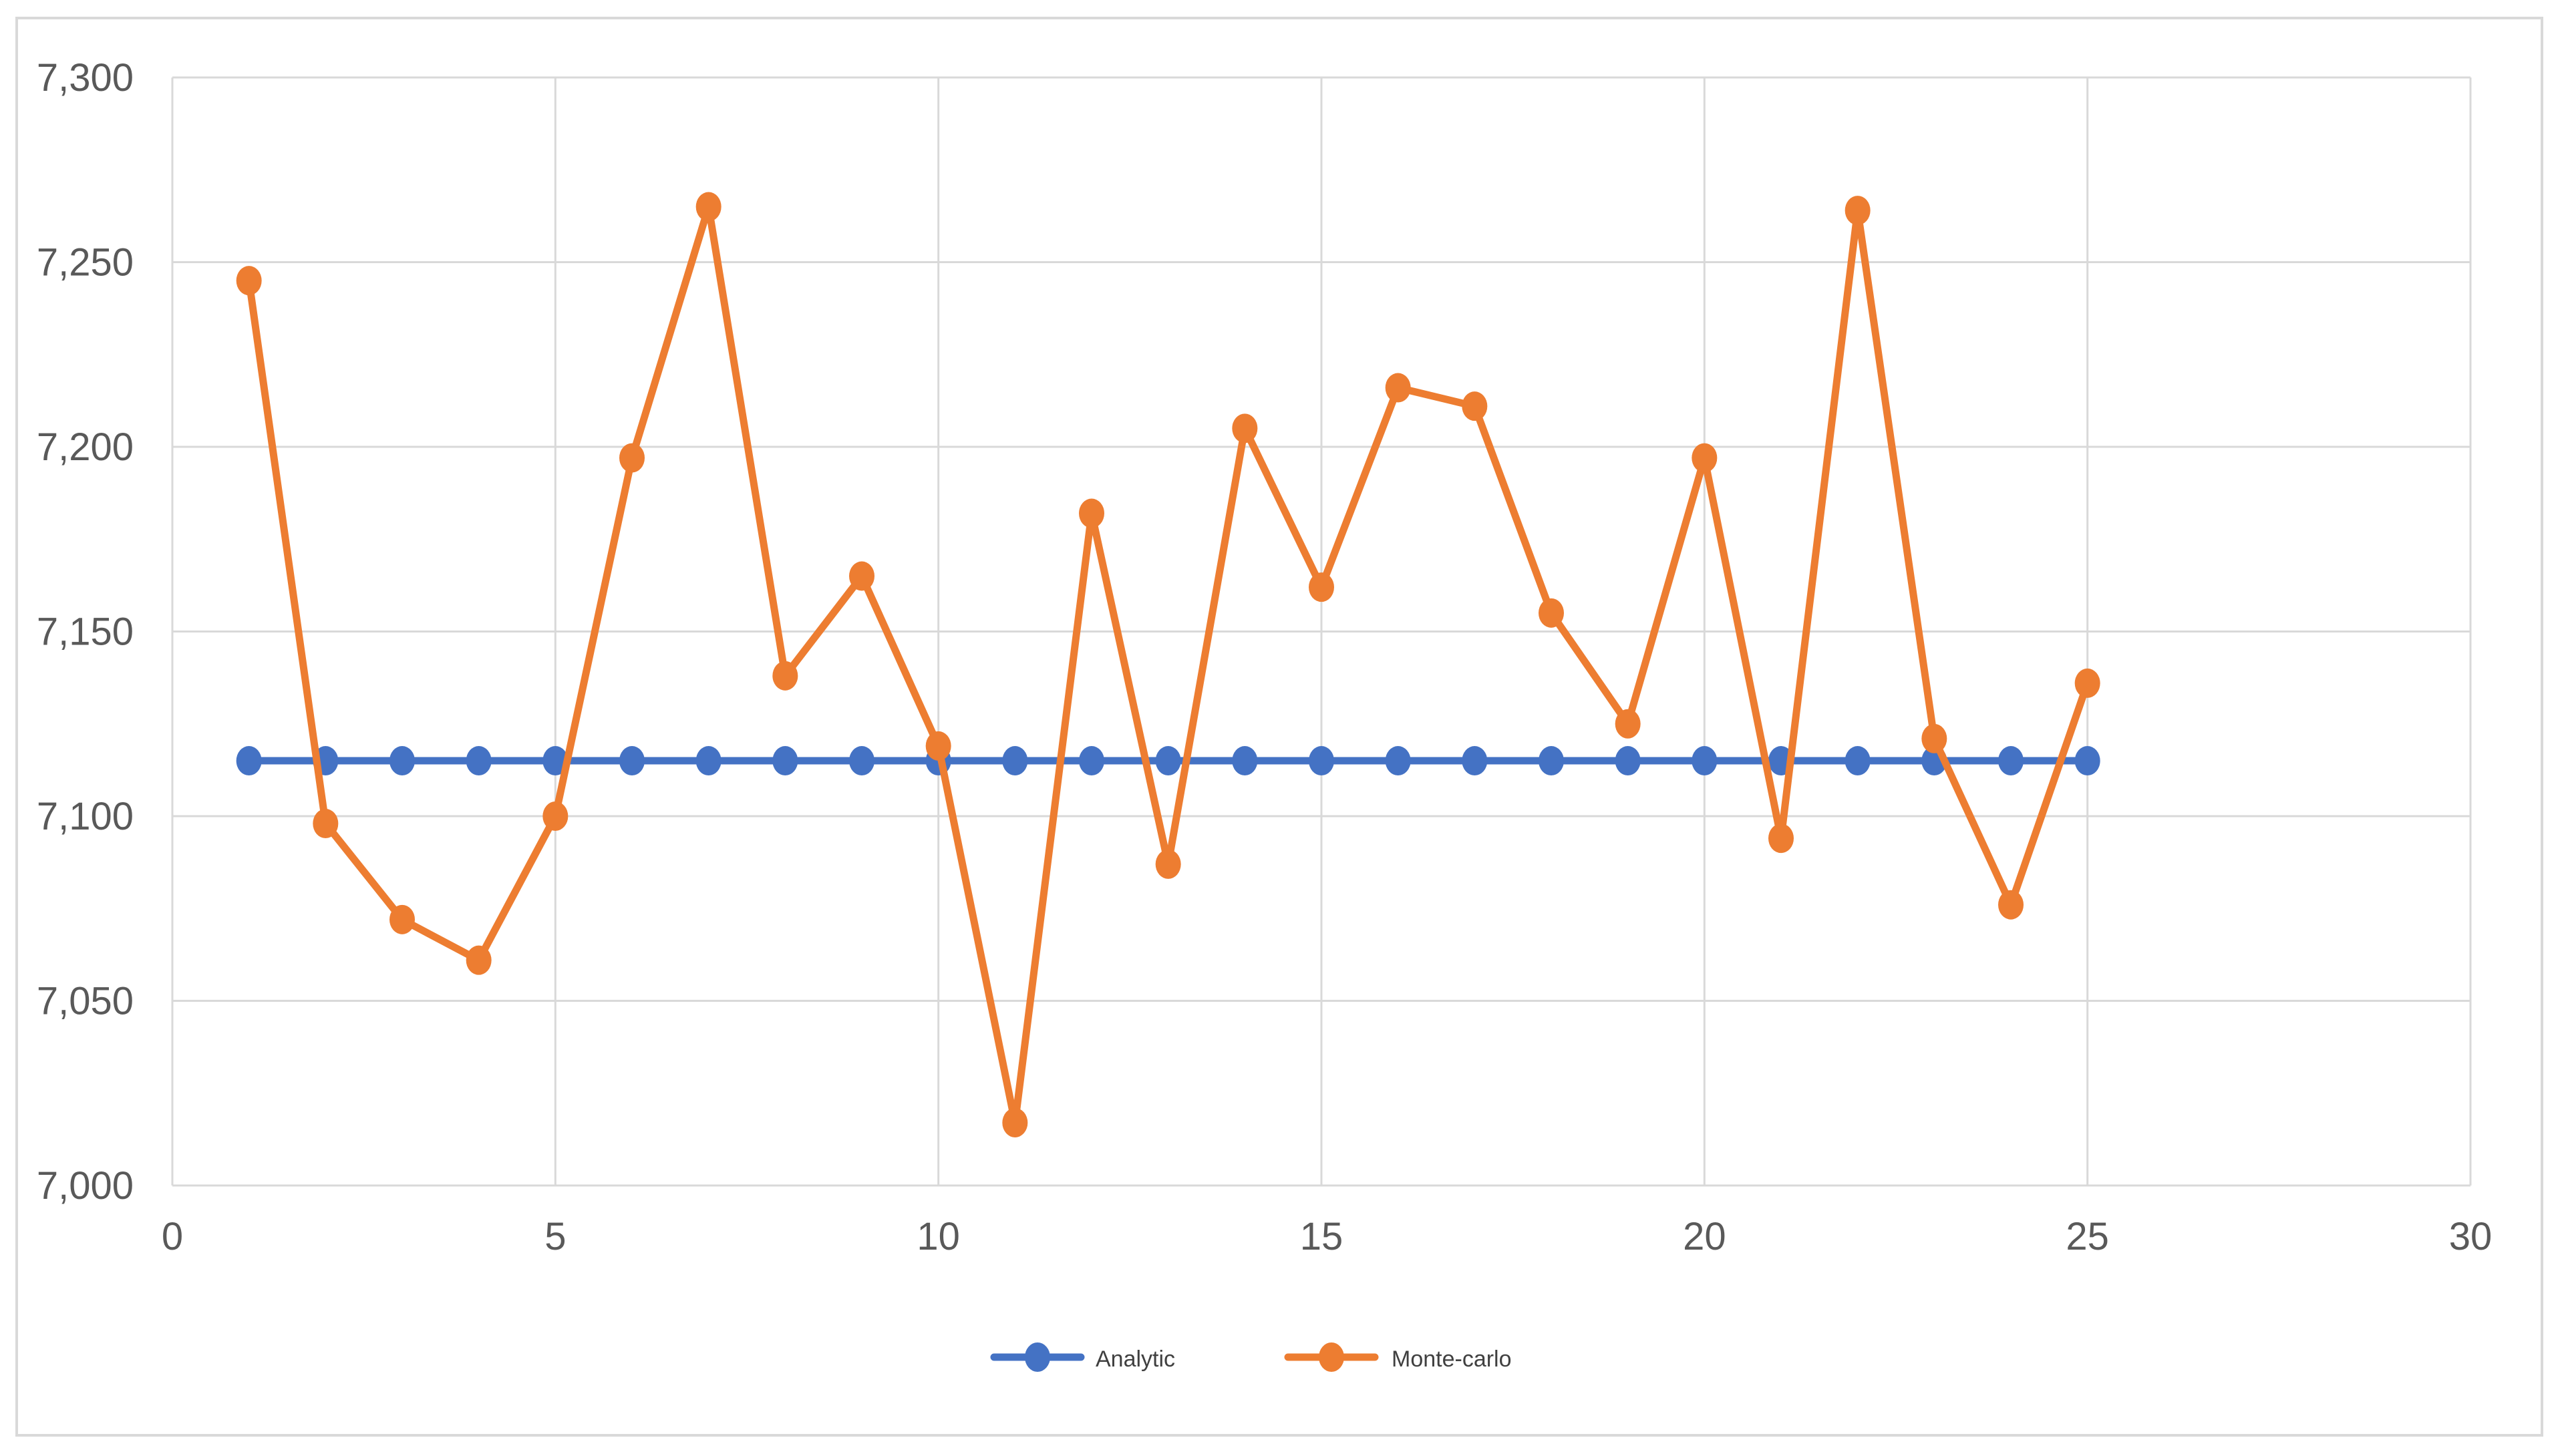  Describe the element at coordinates (938, 1237) in the screenshot. I see `x-tick-label: 10` at that location.